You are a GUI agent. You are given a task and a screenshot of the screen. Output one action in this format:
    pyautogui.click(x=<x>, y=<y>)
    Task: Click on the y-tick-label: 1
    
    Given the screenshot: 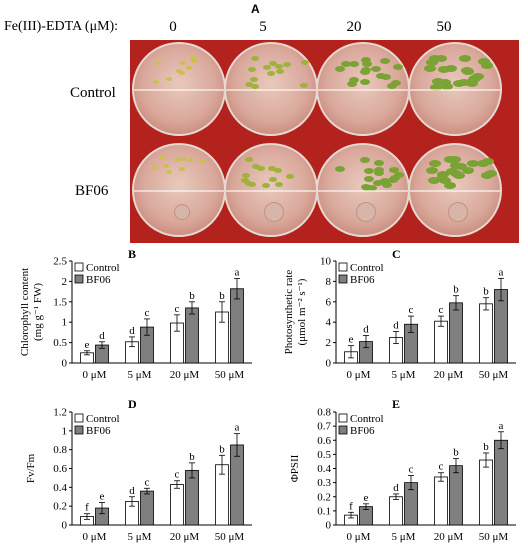 What is the action you would take?
    pyautogui.click(x=65, y=323)
    